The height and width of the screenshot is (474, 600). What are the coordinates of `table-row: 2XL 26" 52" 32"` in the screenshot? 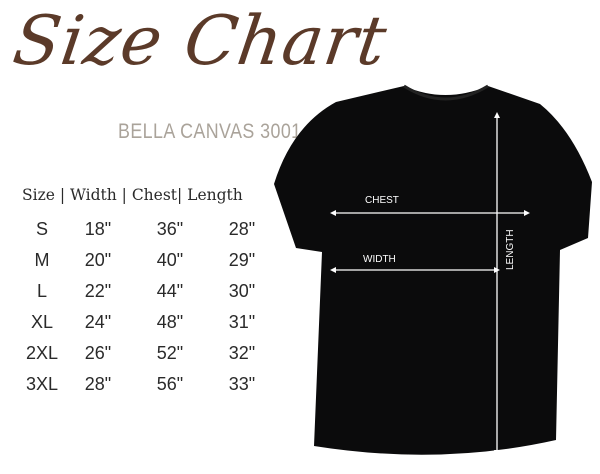 It's located at (150, 353).